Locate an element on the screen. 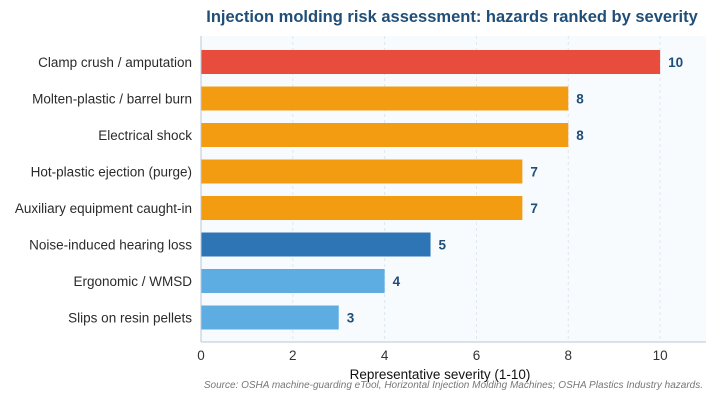 This screenshot has height=400, width=715. x-tick-label-6: 6 is located at coordinates (477, 355).